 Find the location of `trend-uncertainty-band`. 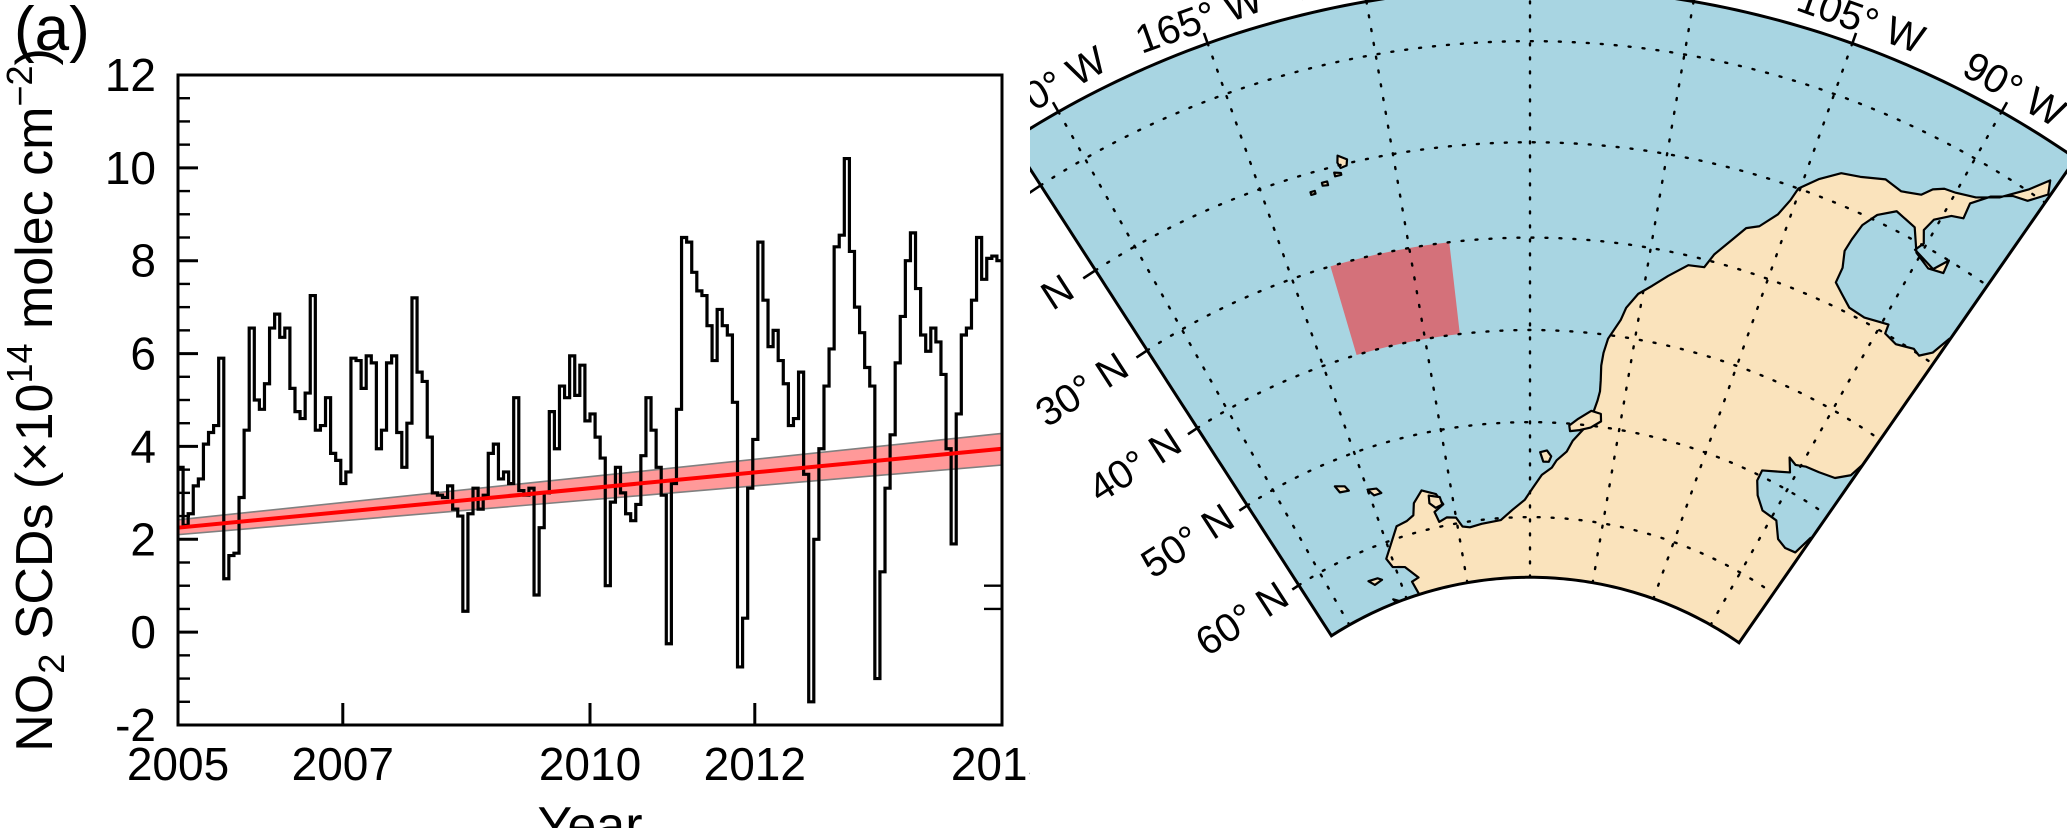

trend-uncertainty-band is located at coordinates (590, 484).